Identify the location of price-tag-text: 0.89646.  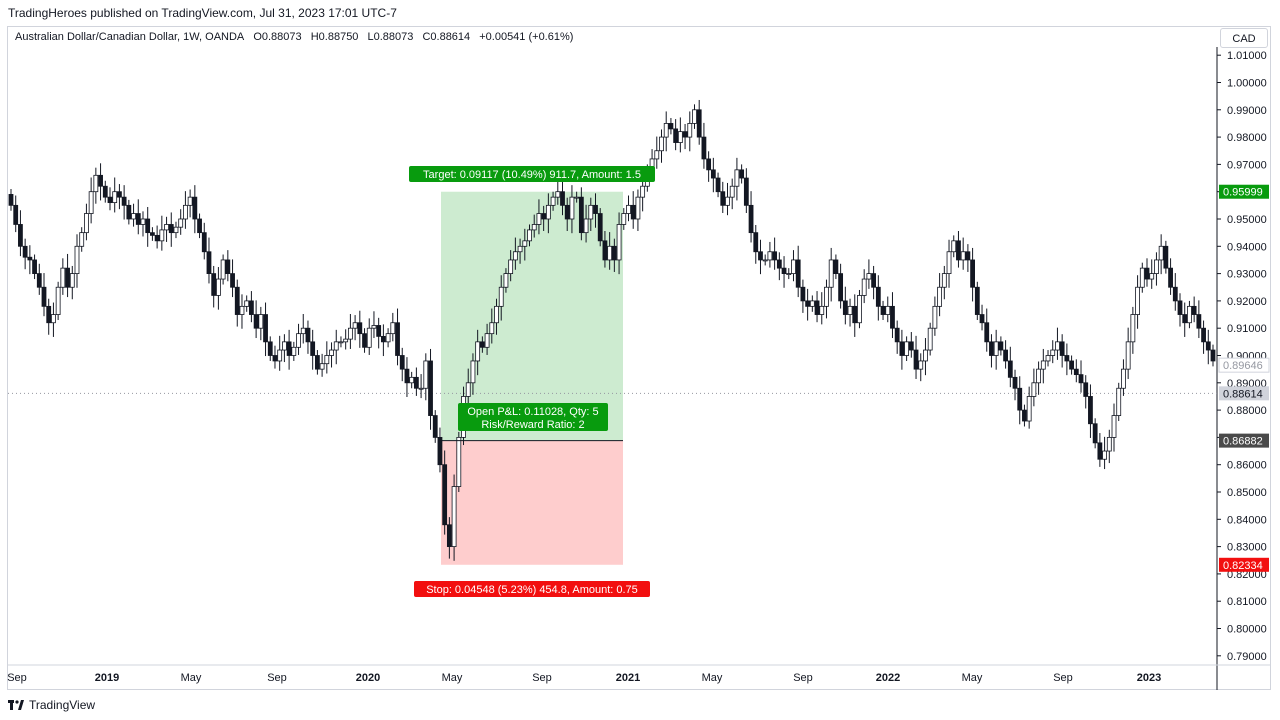
(1243, 366).